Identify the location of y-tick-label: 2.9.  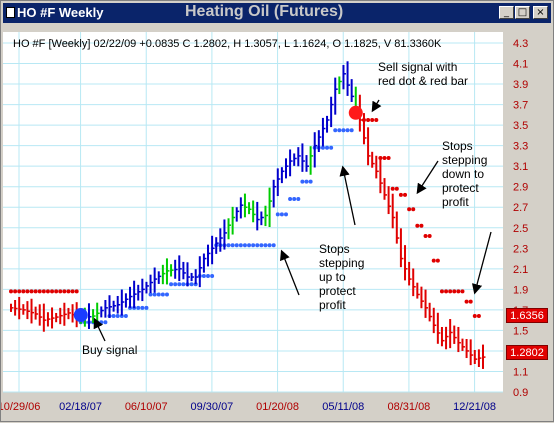
(520, 188).